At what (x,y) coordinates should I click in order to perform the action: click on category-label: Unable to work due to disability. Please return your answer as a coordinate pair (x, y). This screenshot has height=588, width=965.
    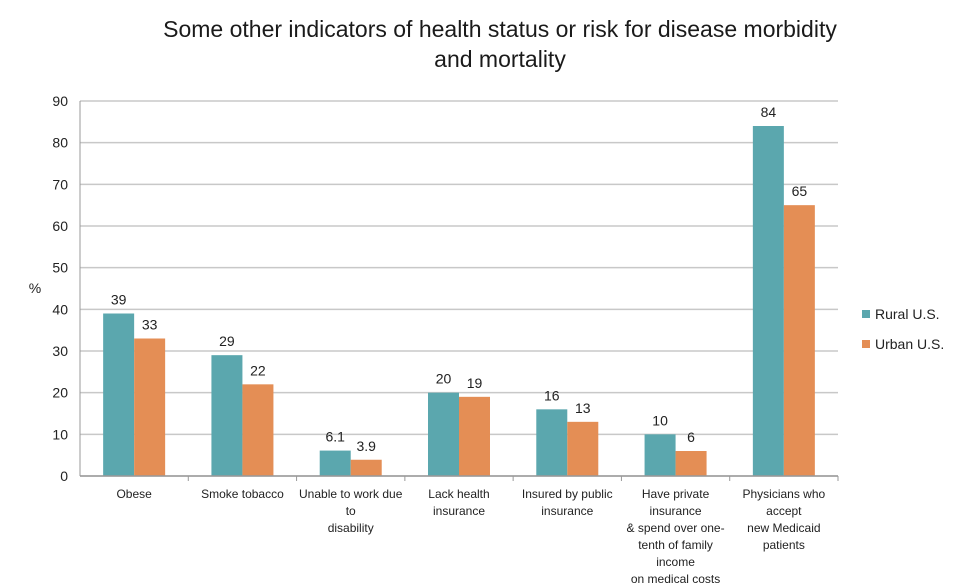
    Looking at the image, I should click on (351, 511).